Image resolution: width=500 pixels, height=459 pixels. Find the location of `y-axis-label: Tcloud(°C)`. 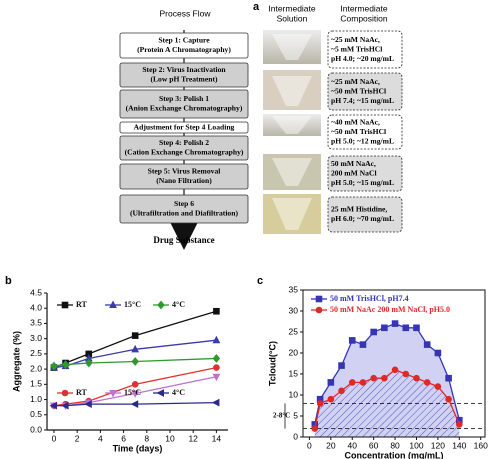

y-axis-label: Tcloud(°C) is located at coordinates (272, 363).